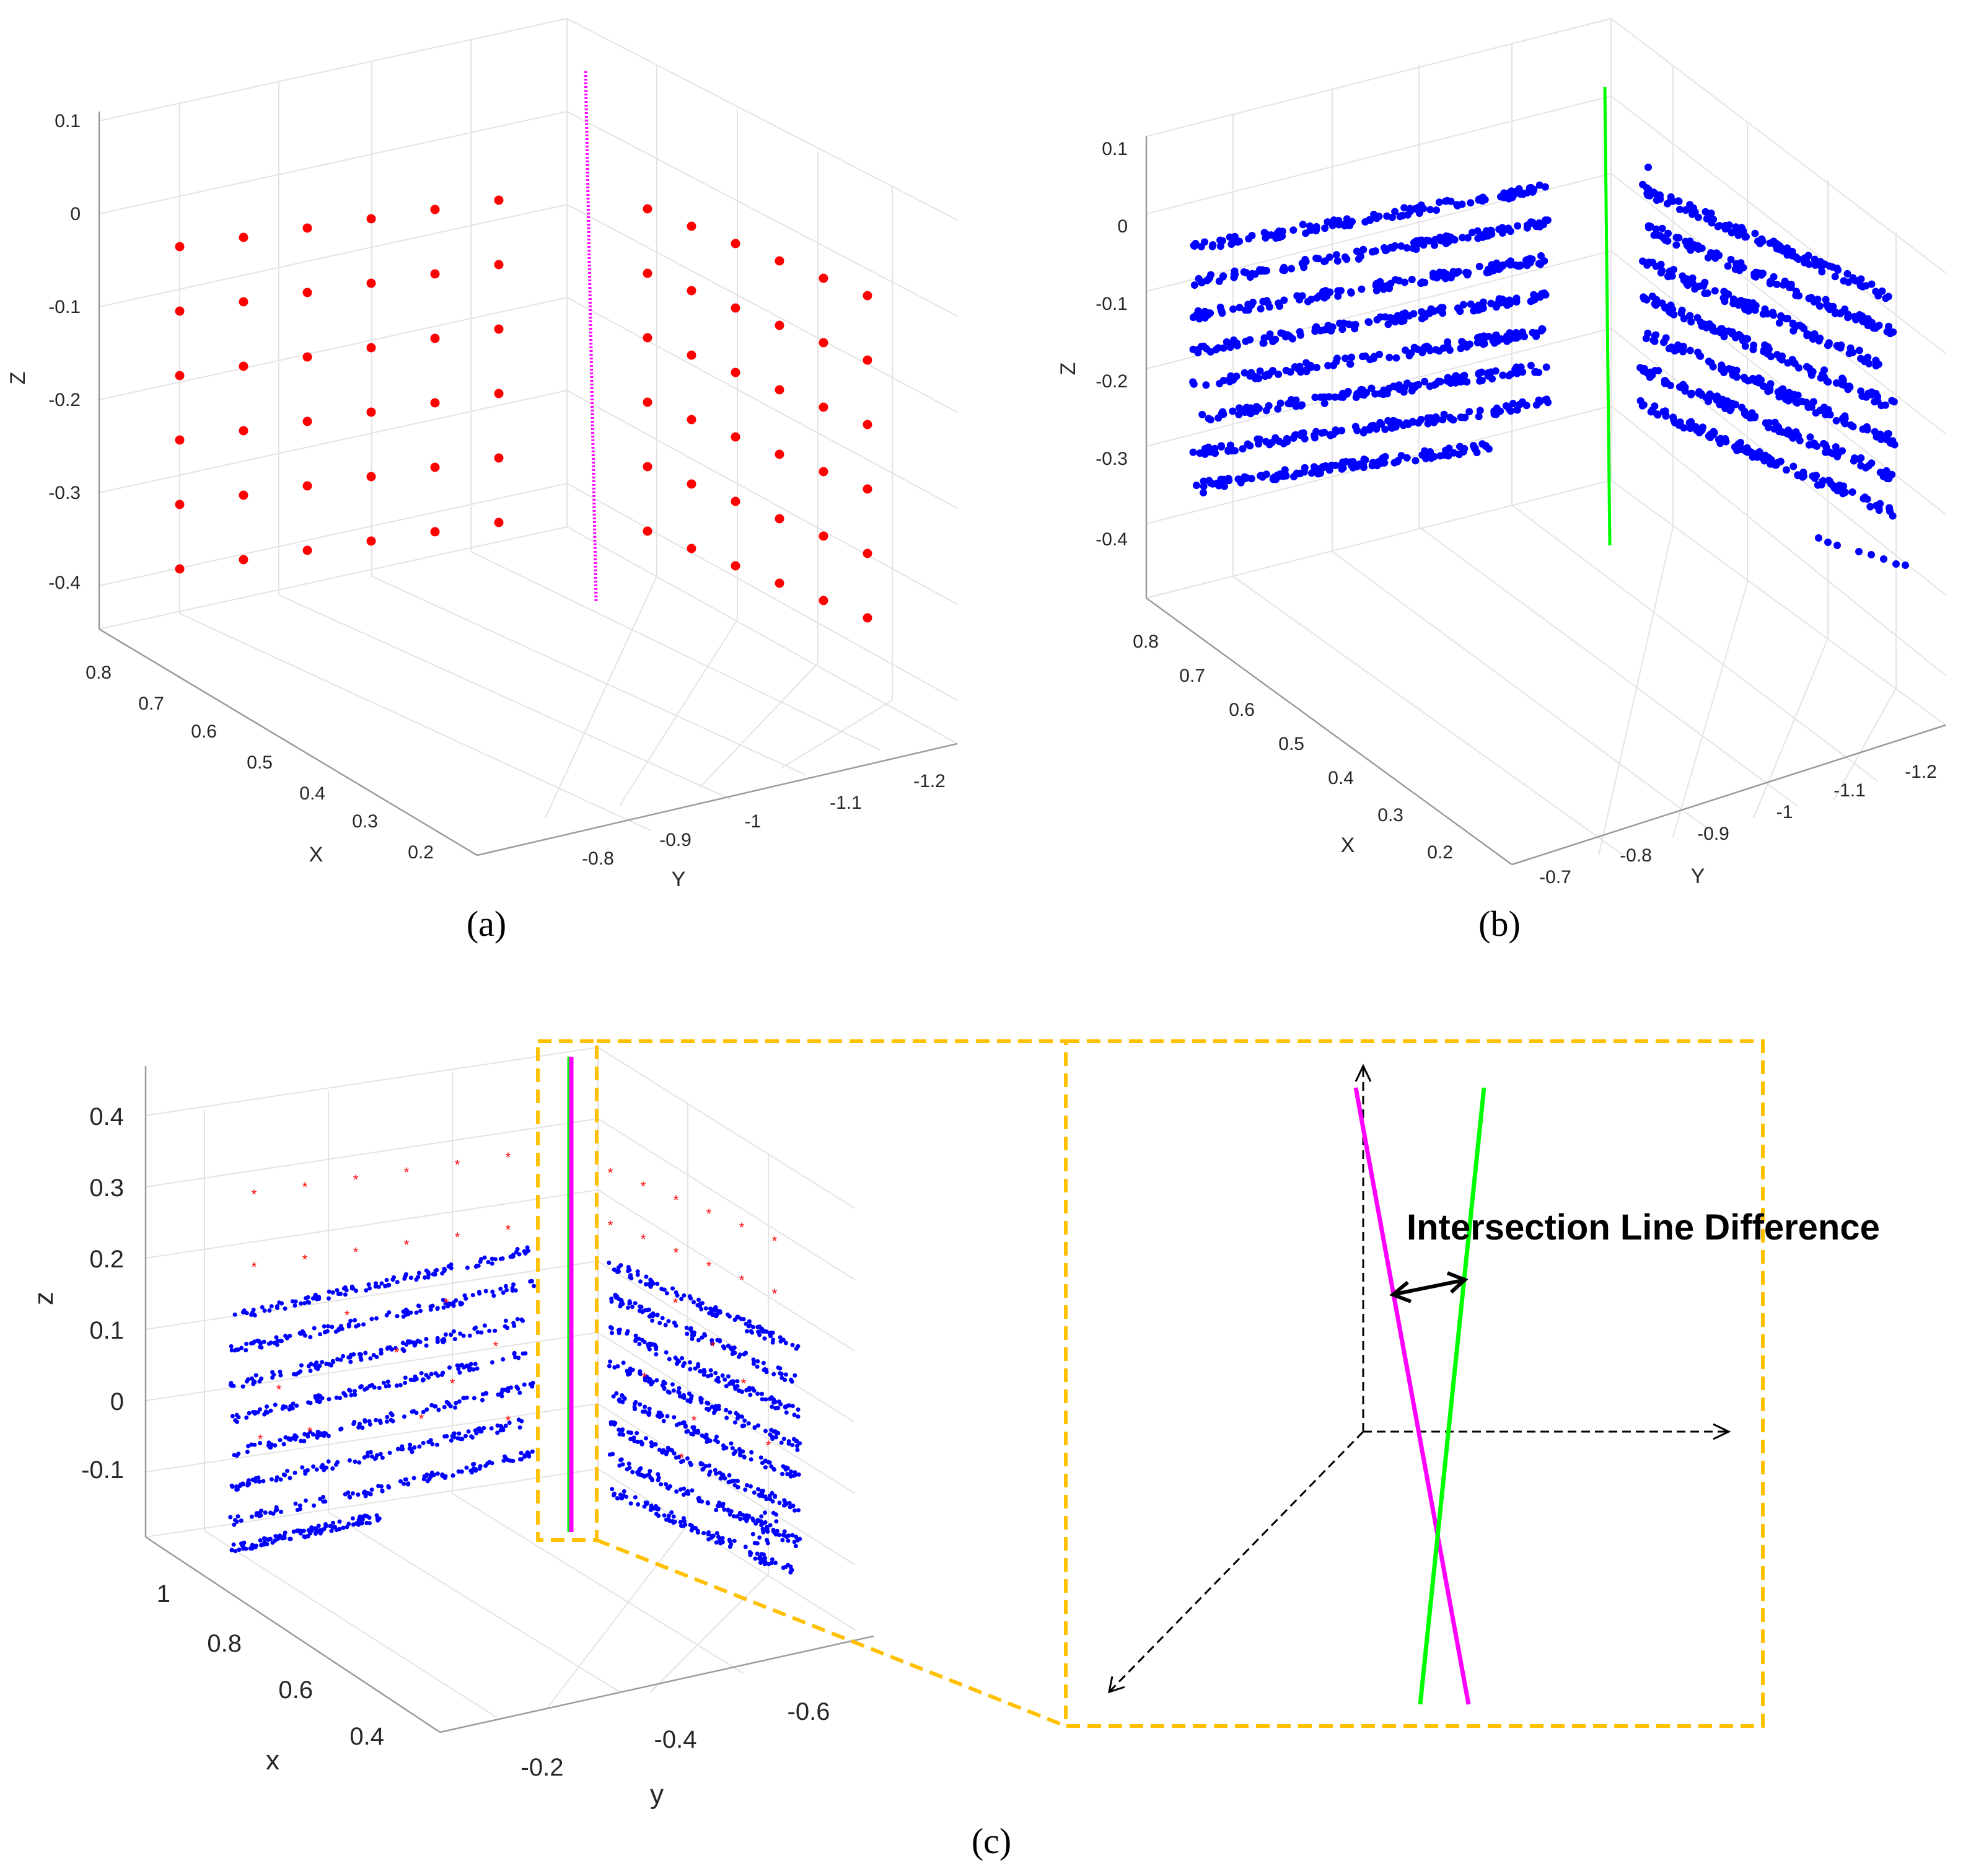  What do you see at coordinates (643, 1239) in the screenshot?
I see `simulated-point-marker: *` at bounding box center [643, 1239].